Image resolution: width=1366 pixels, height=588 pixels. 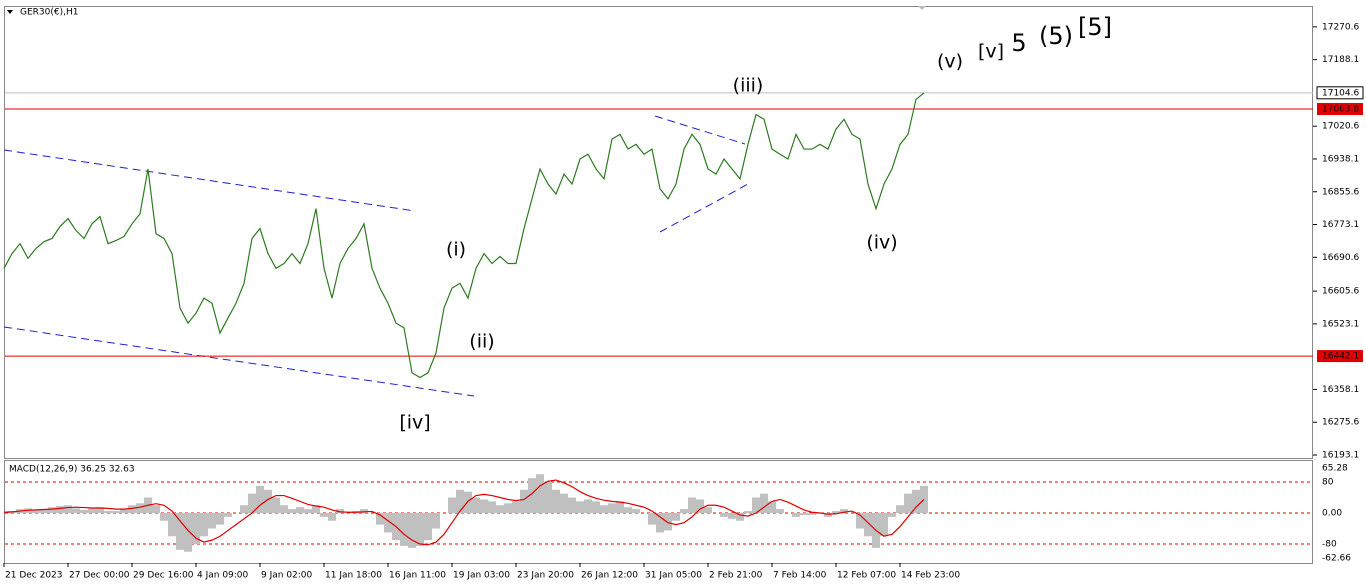 What do you see at coordinates (72, 470) in the screenshot?
I see `macd-title: MACD(12,26,9) 36.25 32.63` at bounding box center [72, 470].